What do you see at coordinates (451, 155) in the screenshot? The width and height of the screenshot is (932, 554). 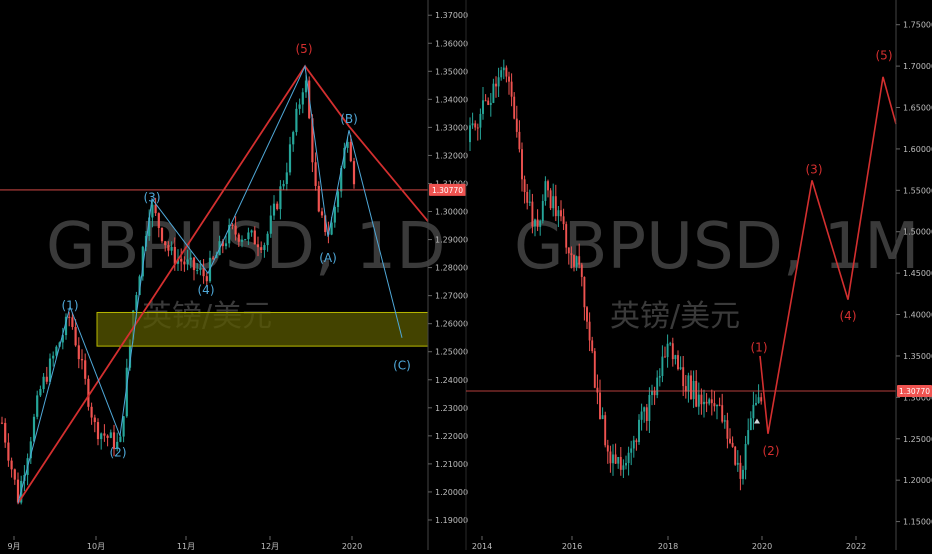 I see `price-tick-label: 1.32000` at bounding box center [451, 155].